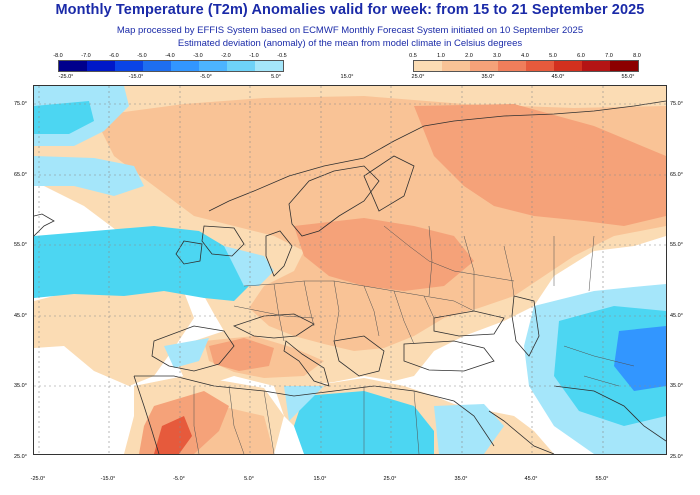 This screenshot has height=495, width=700. Describe the element at coordinates (525, 56) in the screenshot. I see `legend-pos-value: 4.0` at that location.